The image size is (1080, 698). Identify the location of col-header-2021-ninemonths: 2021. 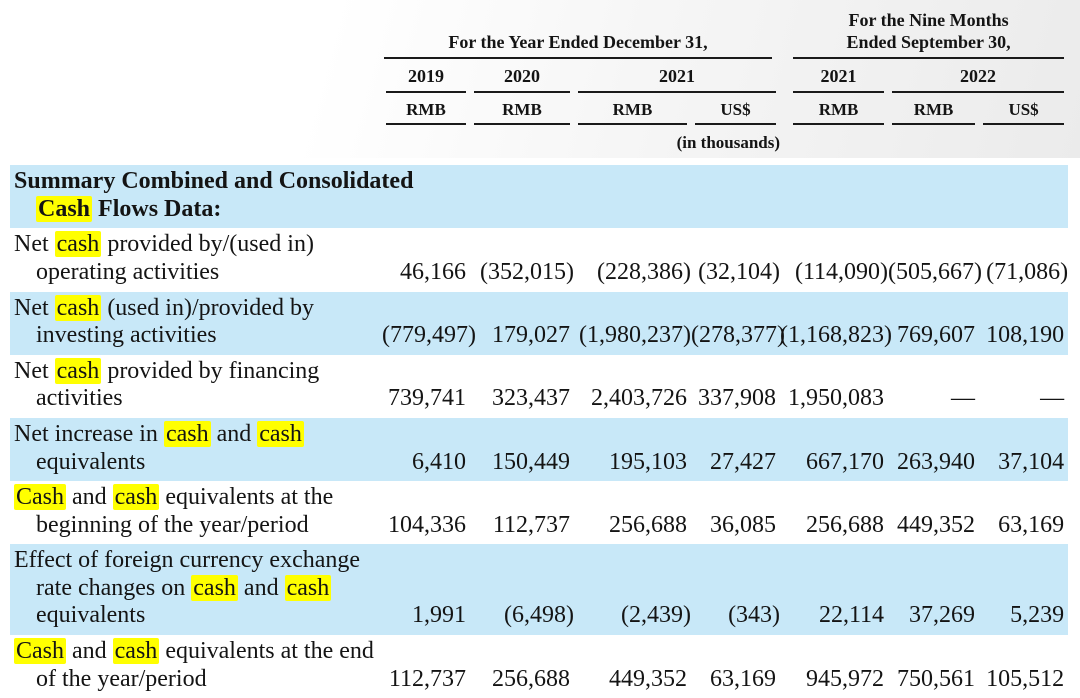
(834, 76).